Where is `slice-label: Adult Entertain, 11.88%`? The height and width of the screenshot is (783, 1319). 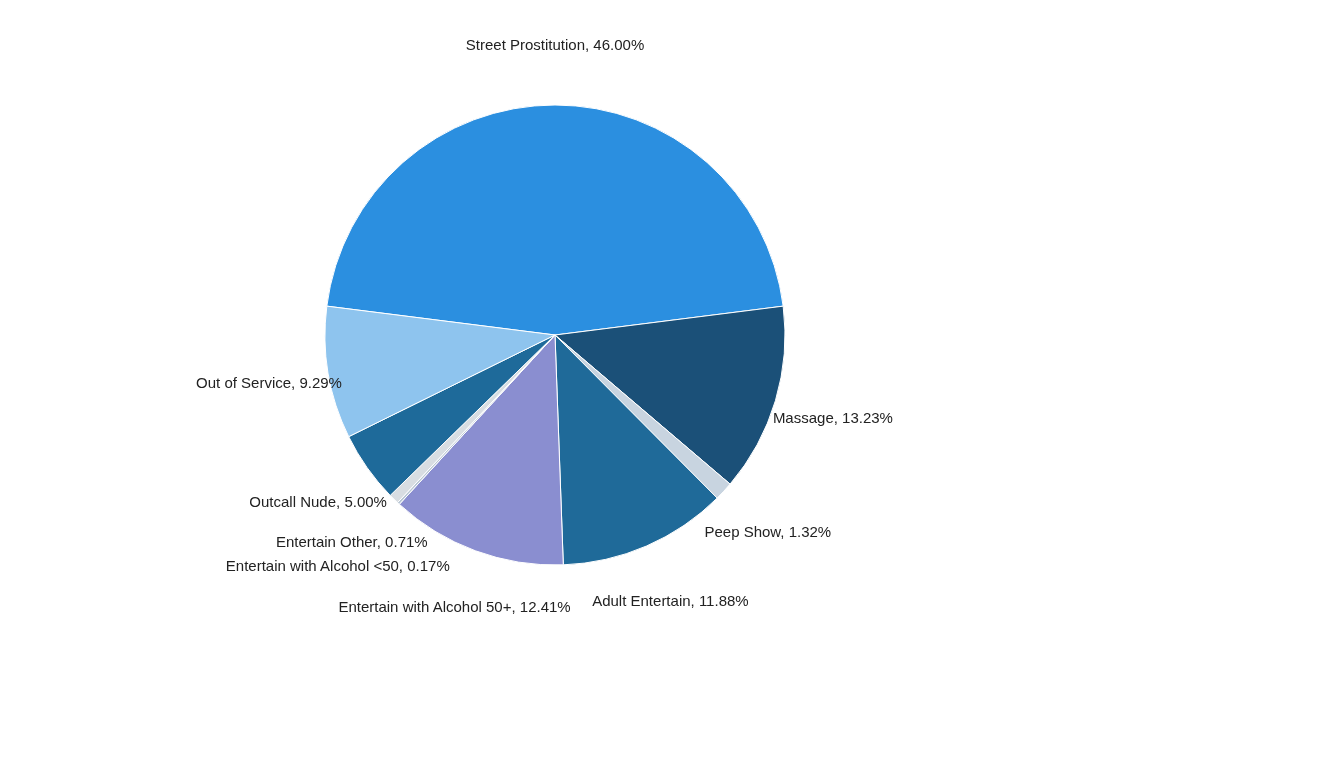
slice-label: Adult Entertain, 11.88% is located at coordinates (670, 601).